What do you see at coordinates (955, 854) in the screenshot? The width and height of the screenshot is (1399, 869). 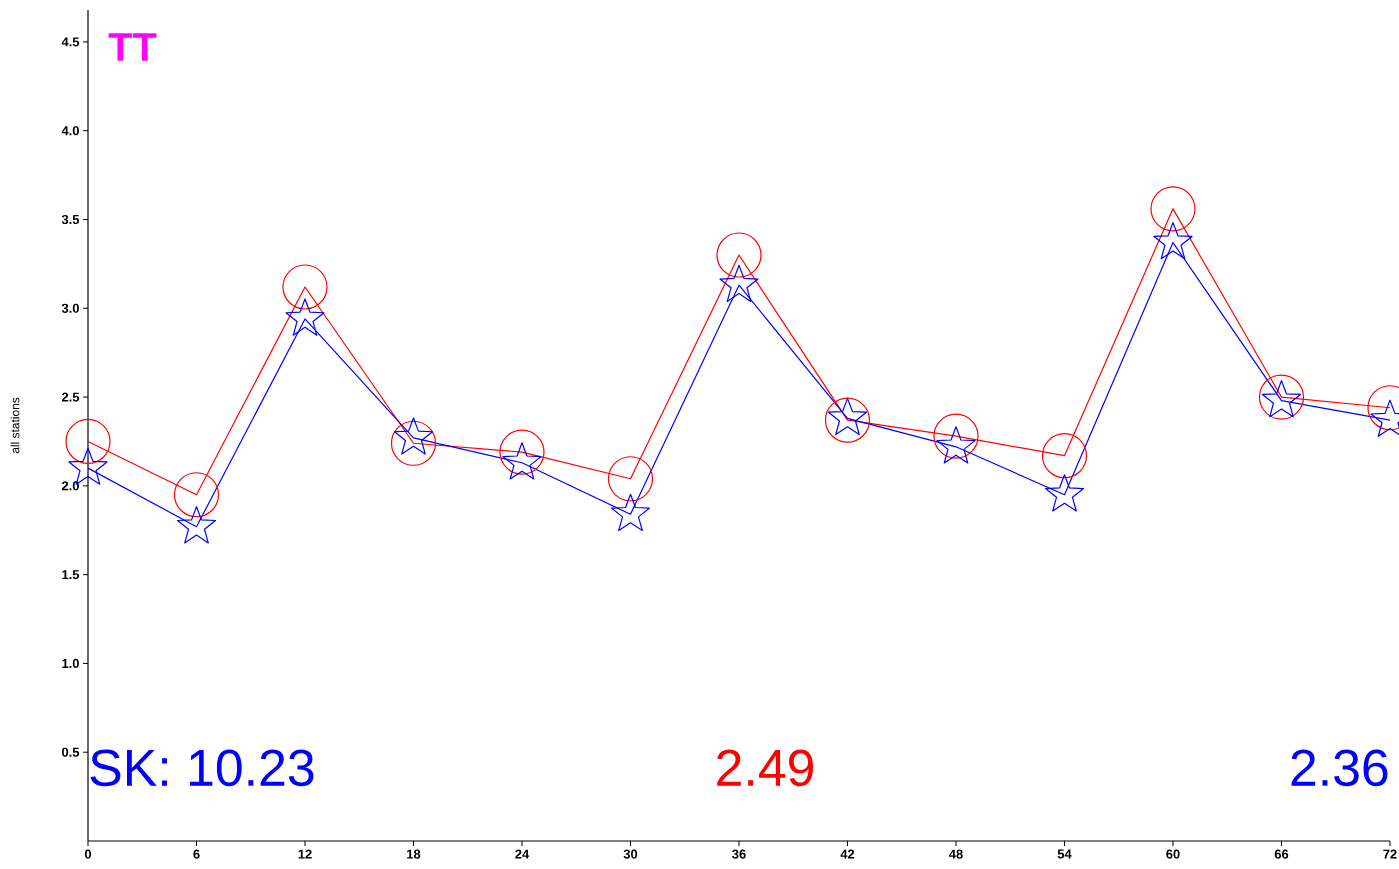 I see `x-tick-label: 48` at bounding box center [955, 854].